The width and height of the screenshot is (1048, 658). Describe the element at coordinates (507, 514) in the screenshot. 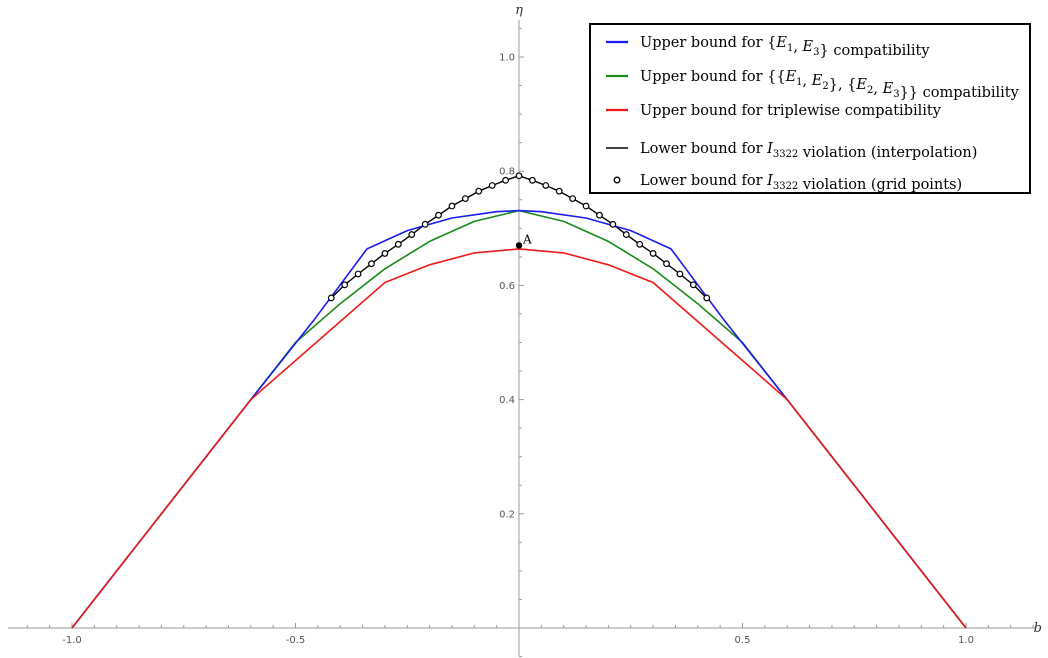

I see `y-tick-label: 0.2` at that location.